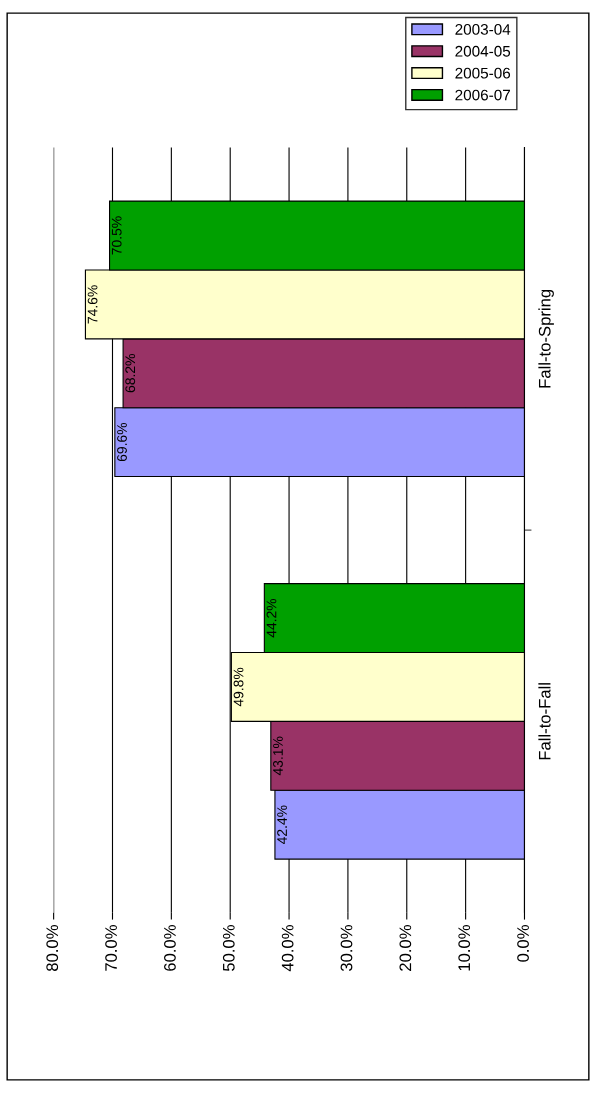 The image size is (596, 1093). What do you see at coordinates (483, 51) in the screenshot?
I see `legend-label: 2004-05` at bounding box center [483, 51].